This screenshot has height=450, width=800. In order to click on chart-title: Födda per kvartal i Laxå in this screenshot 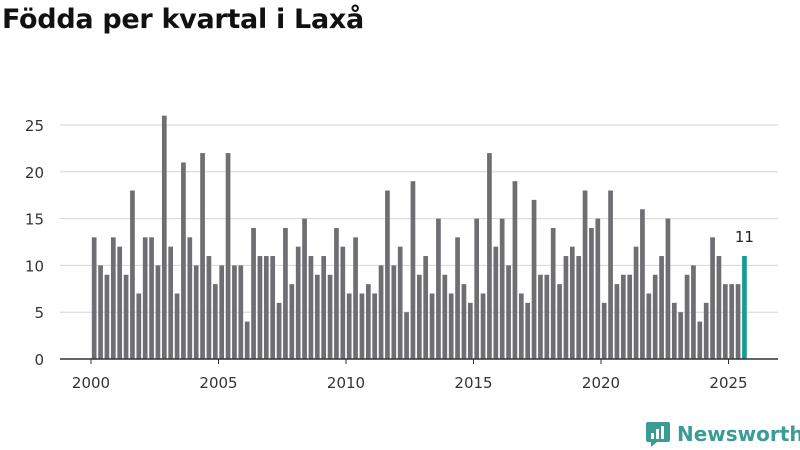, I will do `click(183, 19)`.